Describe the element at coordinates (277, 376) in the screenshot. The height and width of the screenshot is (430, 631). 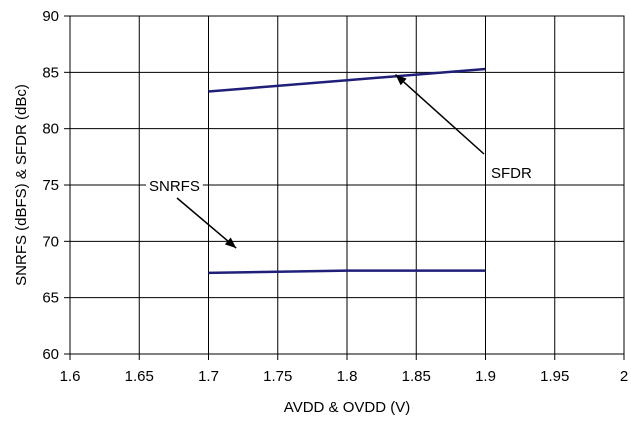
I see `x-tick-label: 1.75` at that location.